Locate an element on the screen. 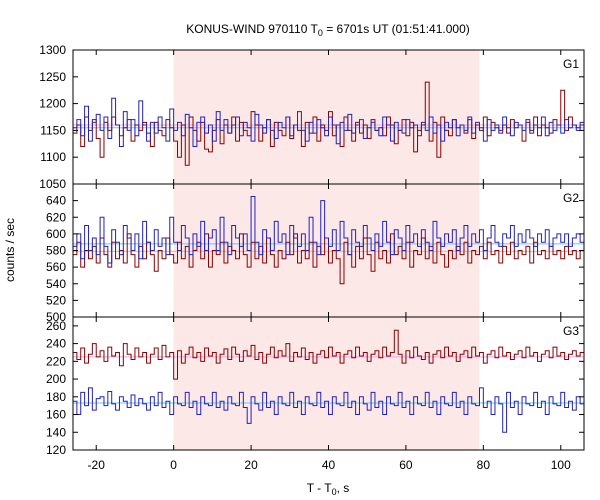 The height and width of the screenshot is (500, 600). y-tick-label: 620 is located at coordinates (56, 217).